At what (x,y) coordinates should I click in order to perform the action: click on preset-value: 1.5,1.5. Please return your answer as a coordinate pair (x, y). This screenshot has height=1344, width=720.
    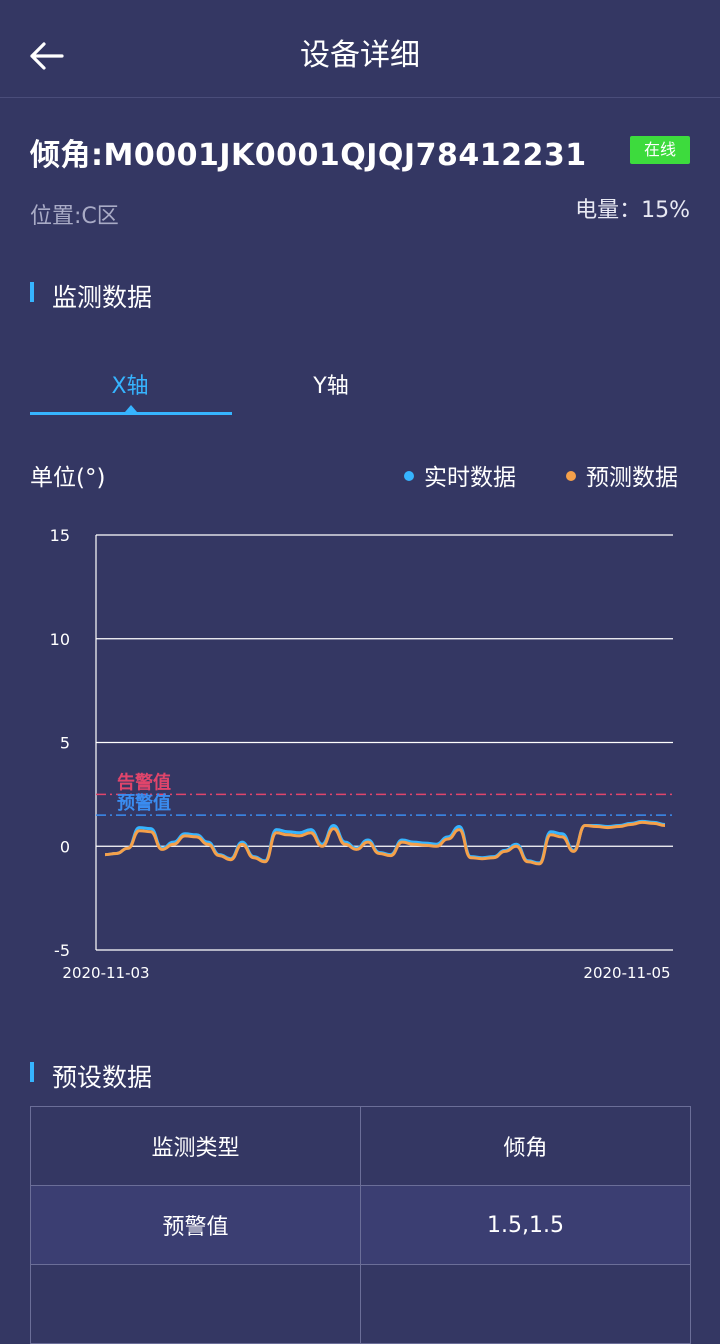
    Looking at the image, I should click on (525, 1225).